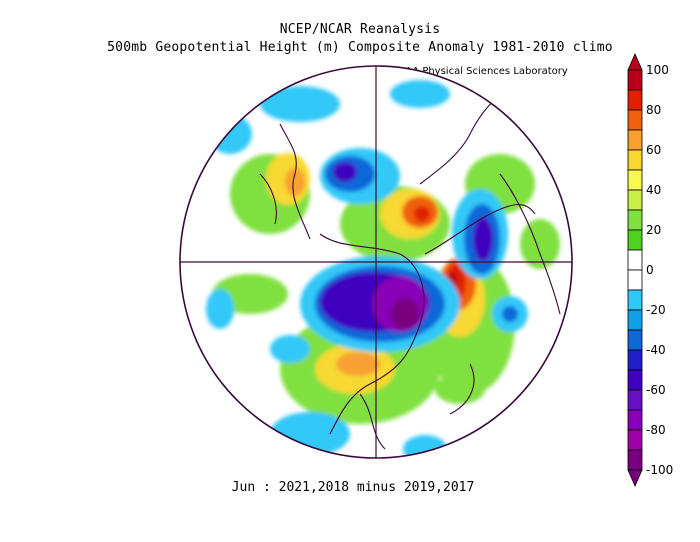 The width and height of the screenshot is (700, 542). I want to click on colorbar-tick-label: 60, so click(653, 150).